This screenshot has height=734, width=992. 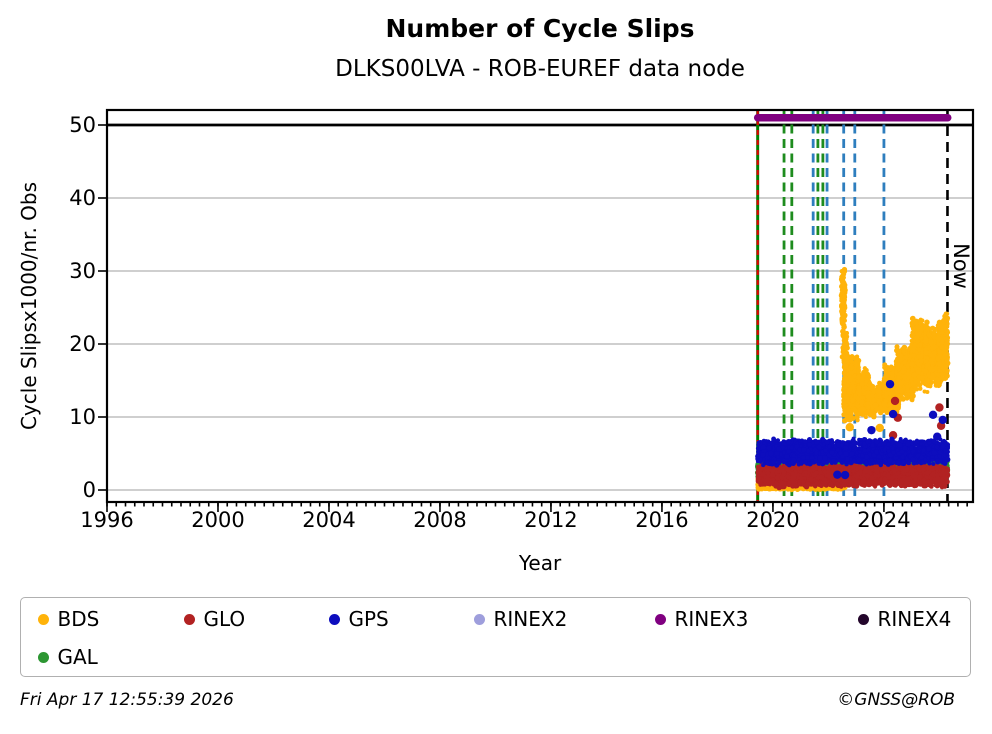 What do you see at coordinates (896, 700) in the screenshot?
I see `credit: ©GNSS@ROB` at bounding box center [896, 700].